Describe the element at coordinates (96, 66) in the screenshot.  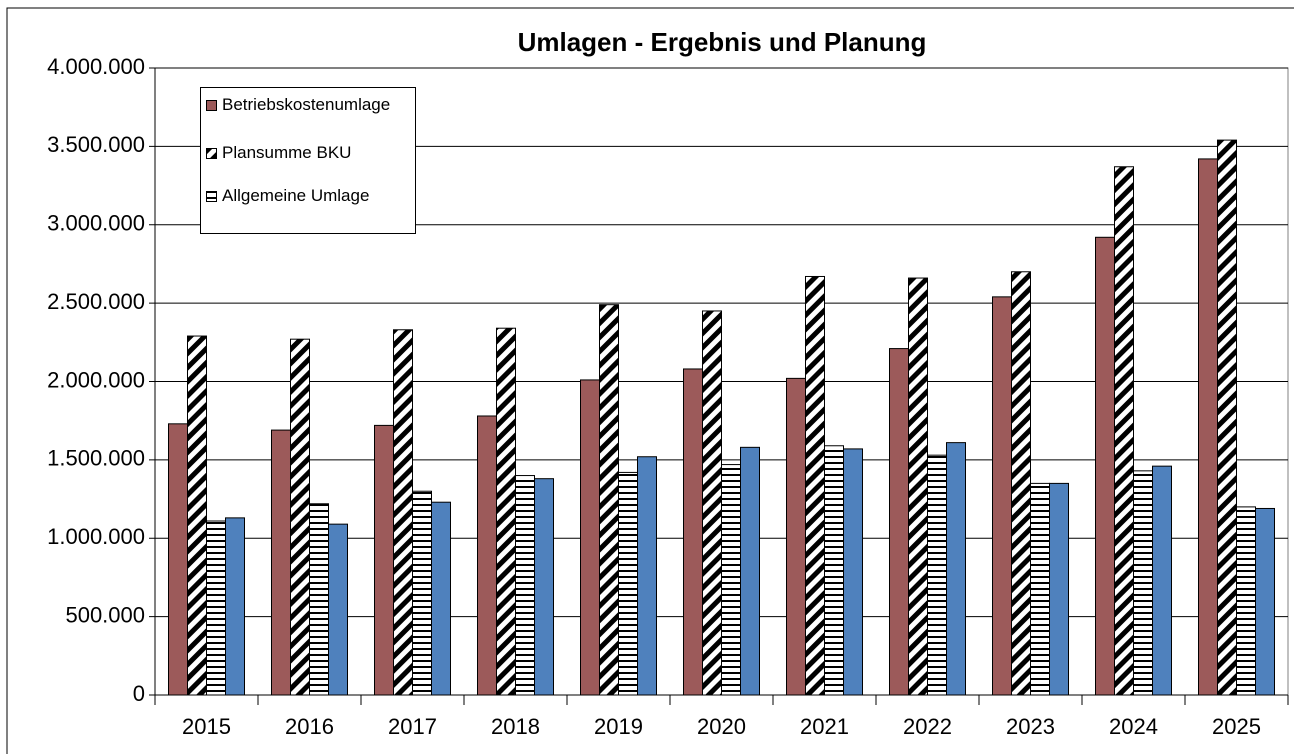
I see `y-tick-label: 4.000.000` at that location.